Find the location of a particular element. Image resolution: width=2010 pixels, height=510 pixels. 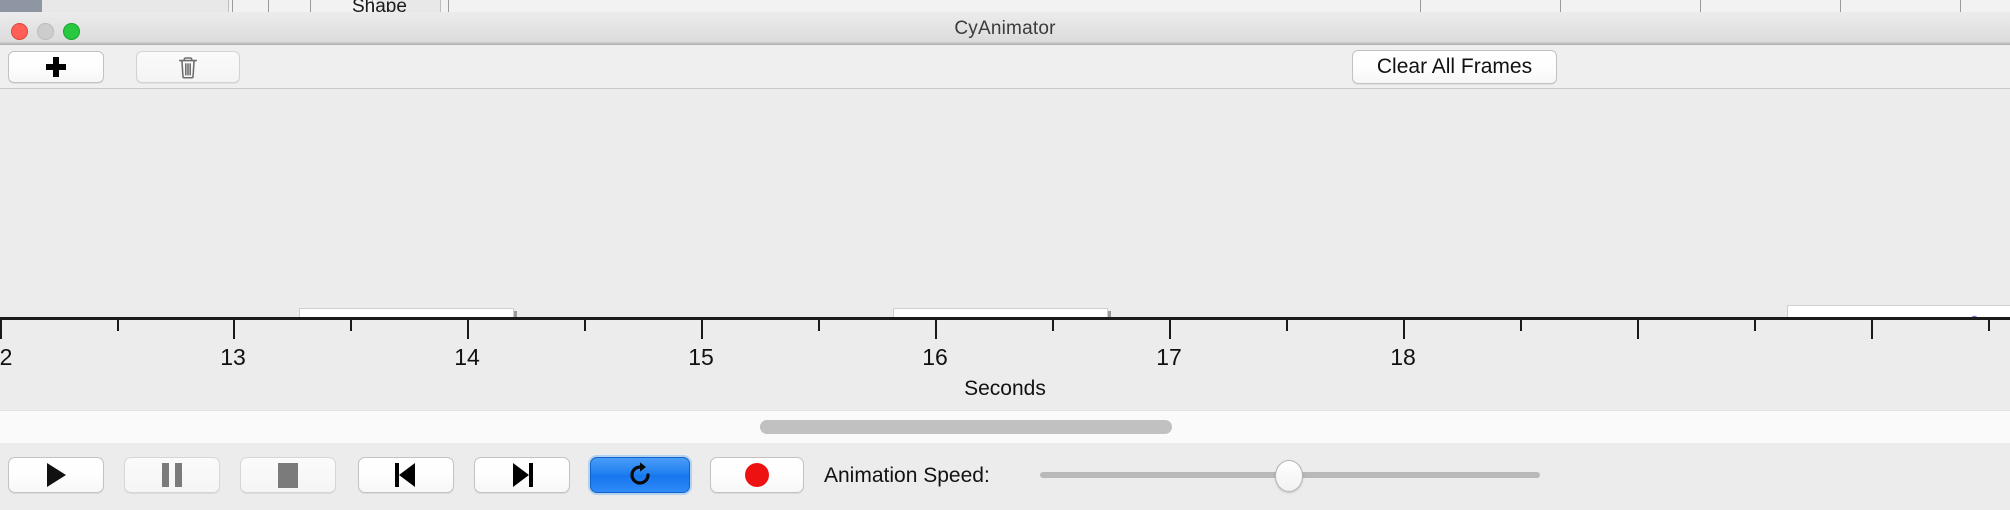

frame-toolbar: Clear All Frames is located at coordinates (1005, 67).